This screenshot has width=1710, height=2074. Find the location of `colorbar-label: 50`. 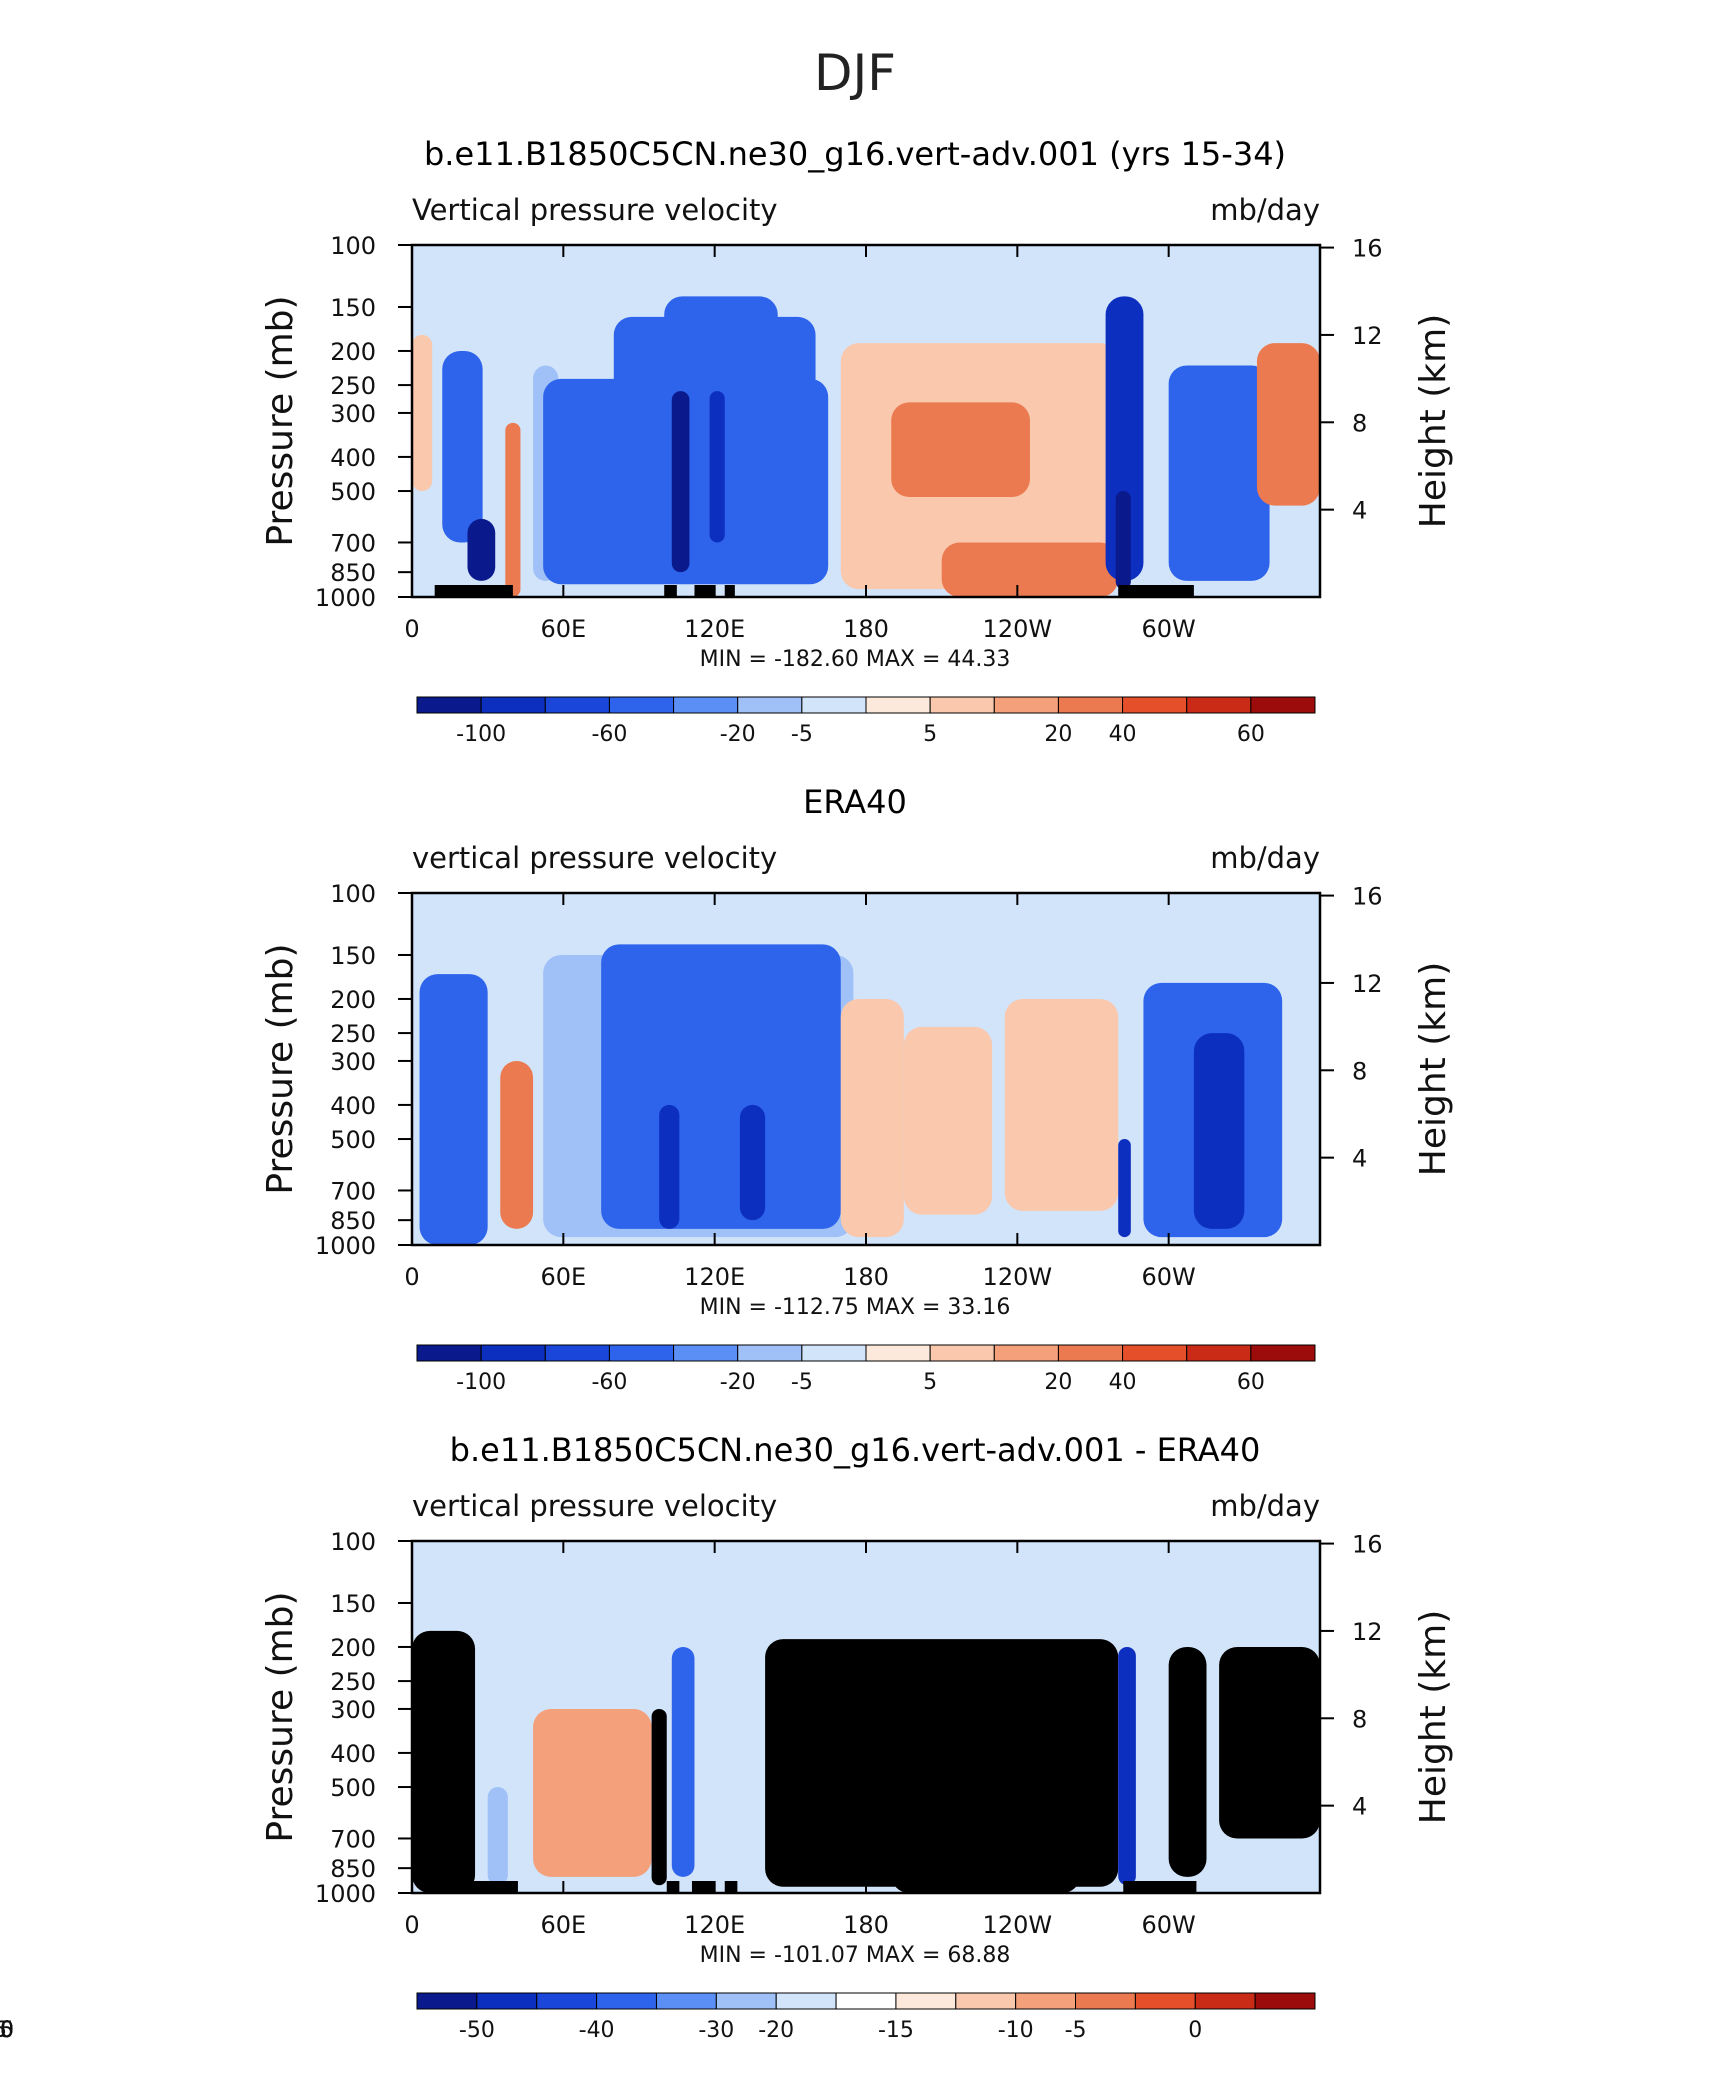

colorbar-label: 50 is located at coordinates (7, 2030).